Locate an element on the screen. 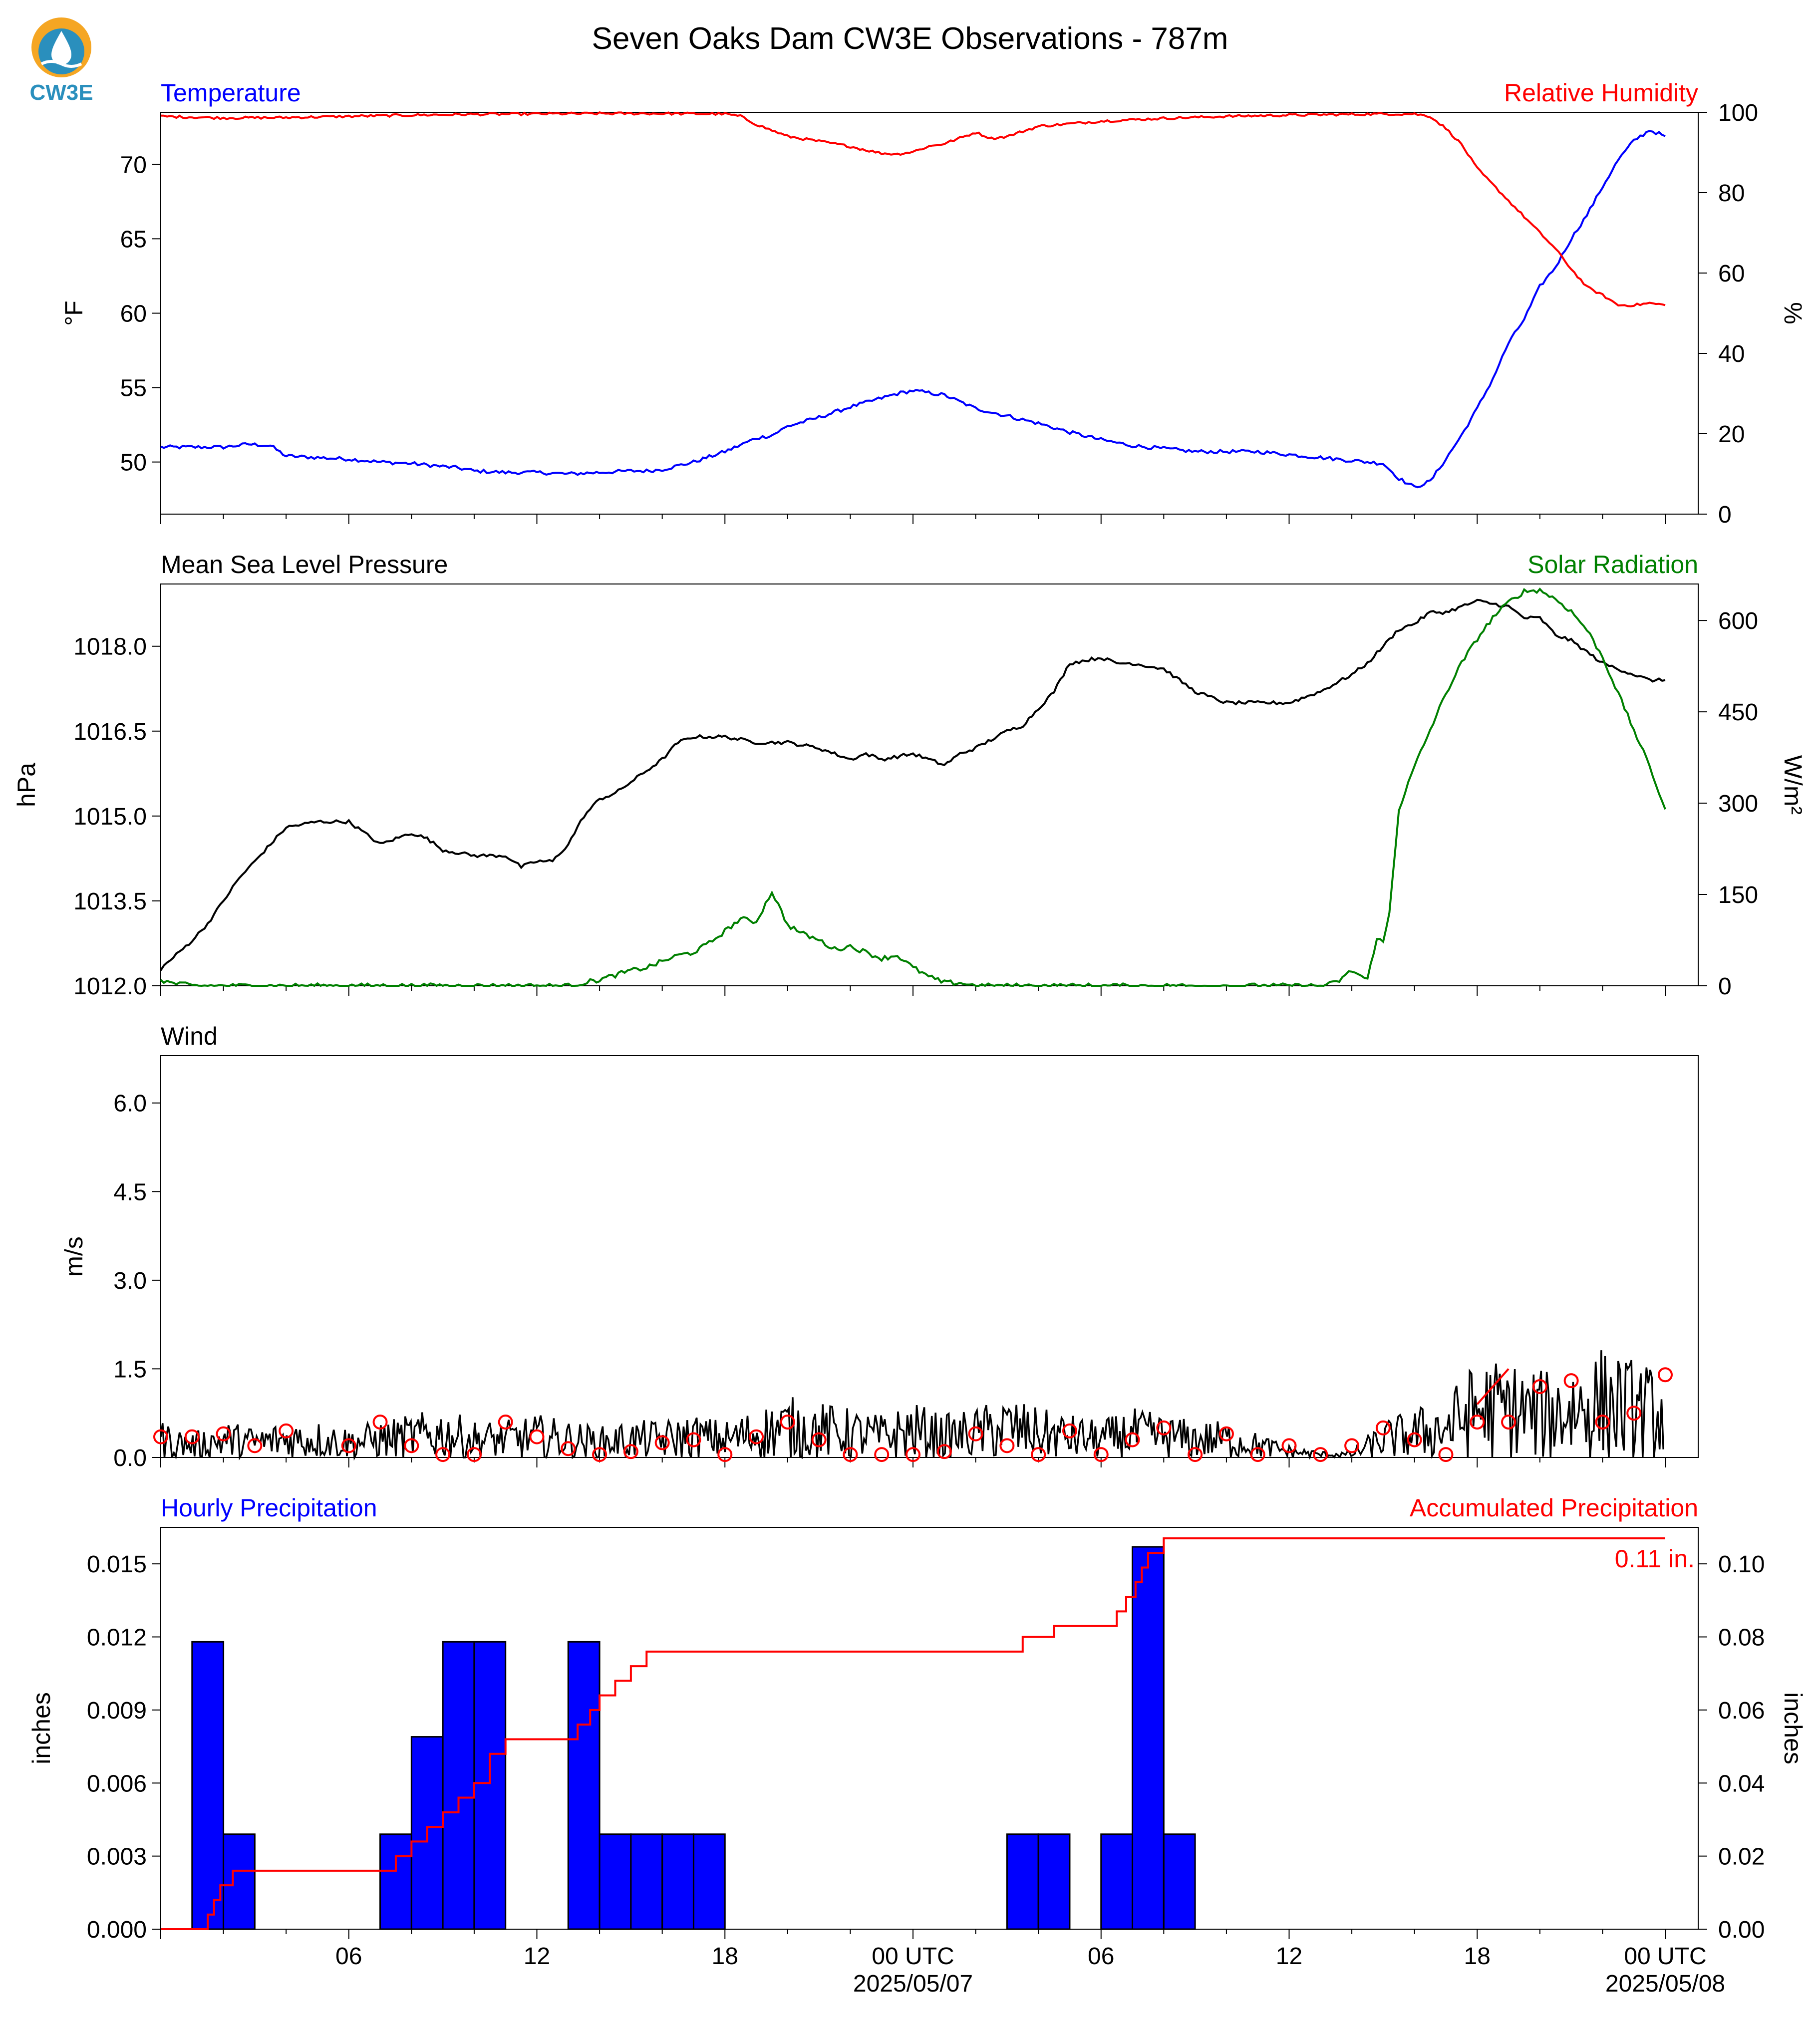 This screenshot has width=1820, height=2028. y-axis-label-right: inches is located at coordinates (1793, 1728).